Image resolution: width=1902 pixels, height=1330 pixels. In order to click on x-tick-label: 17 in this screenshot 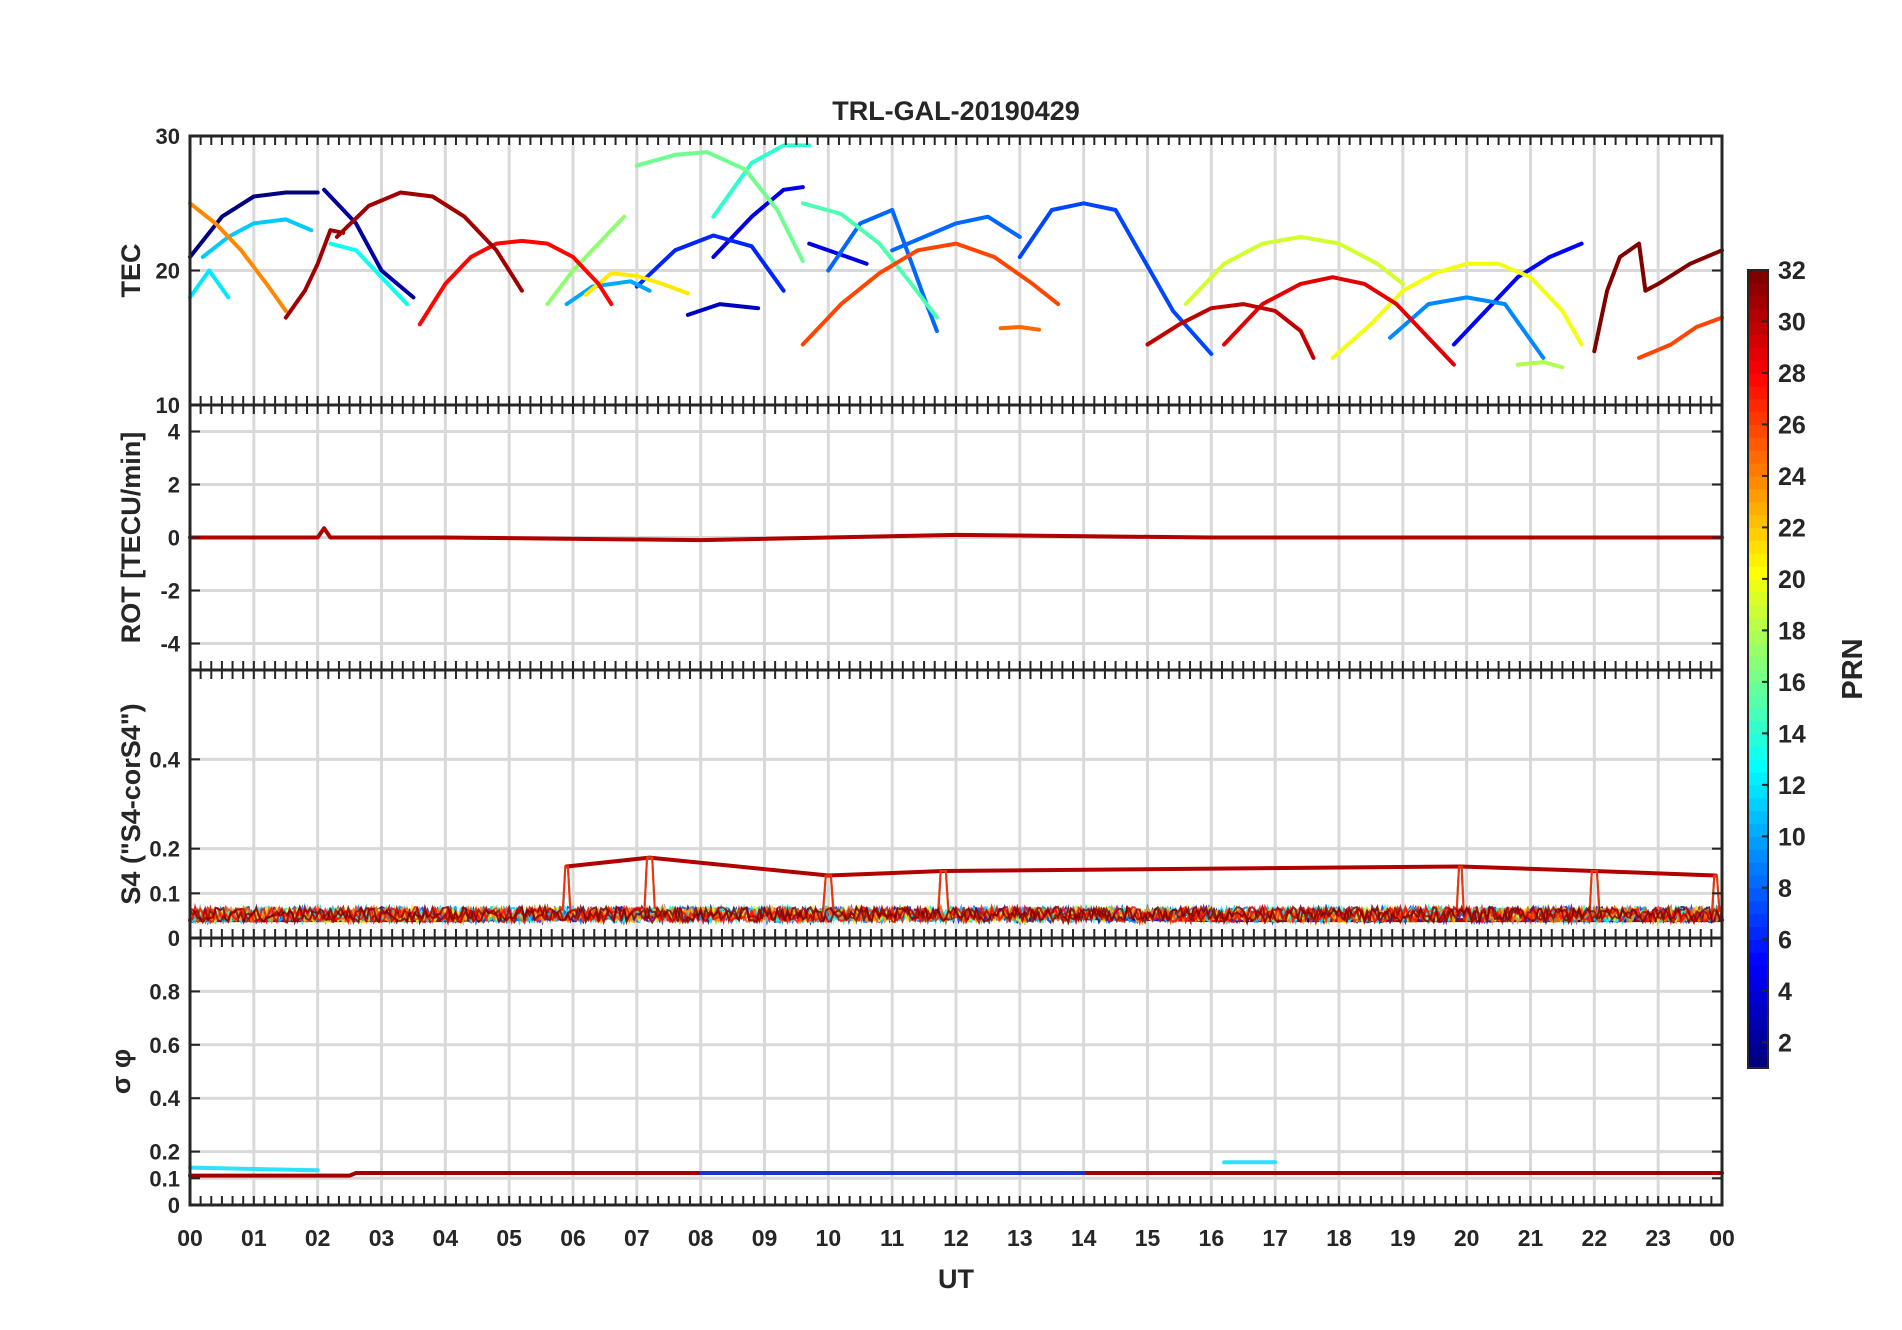, I will do `click(1275, 1238)`.